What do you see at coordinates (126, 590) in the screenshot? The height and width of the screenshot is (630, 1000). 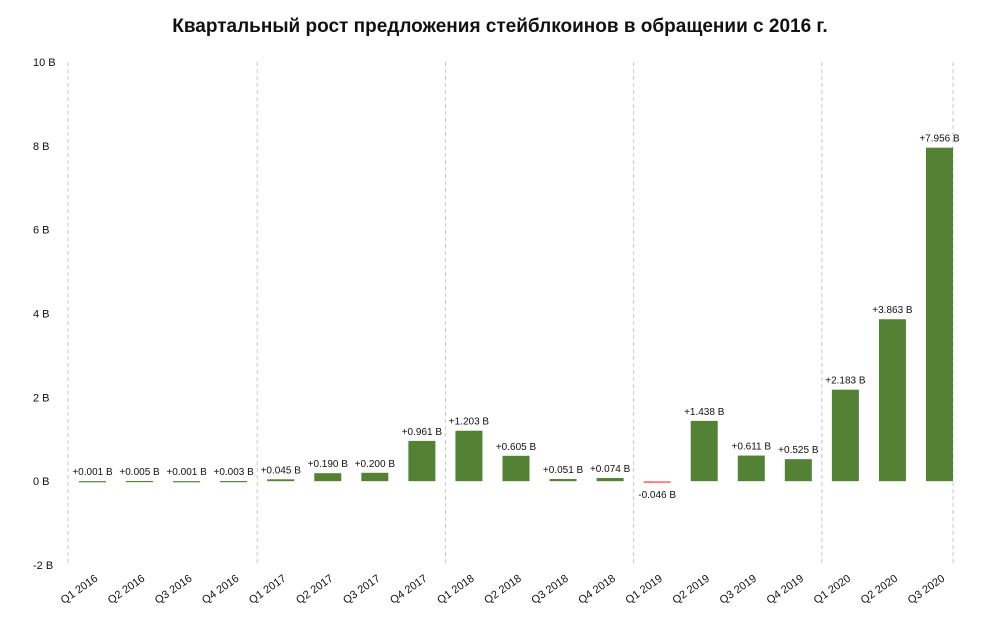 I see `x-tick-label: Q2 2016` at bounding box center [126, 590].